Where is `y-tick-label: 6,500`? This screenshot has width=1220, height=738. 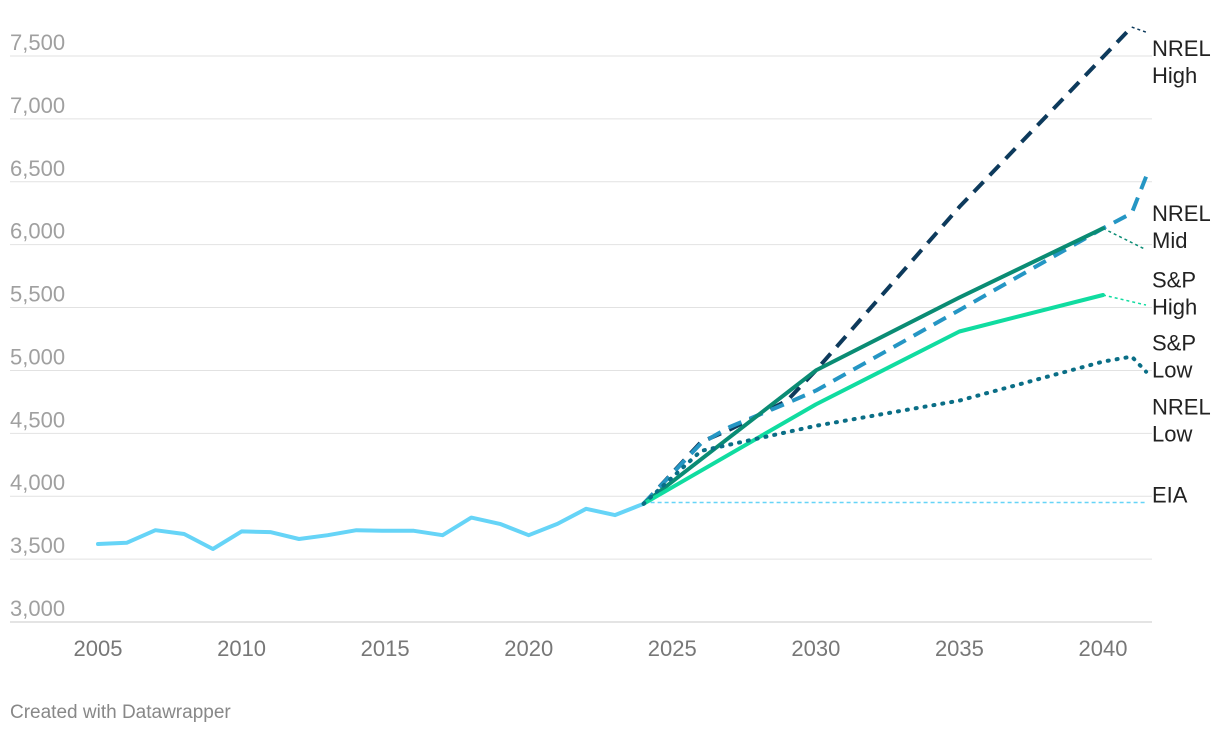 y-tick-label: 6,500 is located at coordinates (37, 168).